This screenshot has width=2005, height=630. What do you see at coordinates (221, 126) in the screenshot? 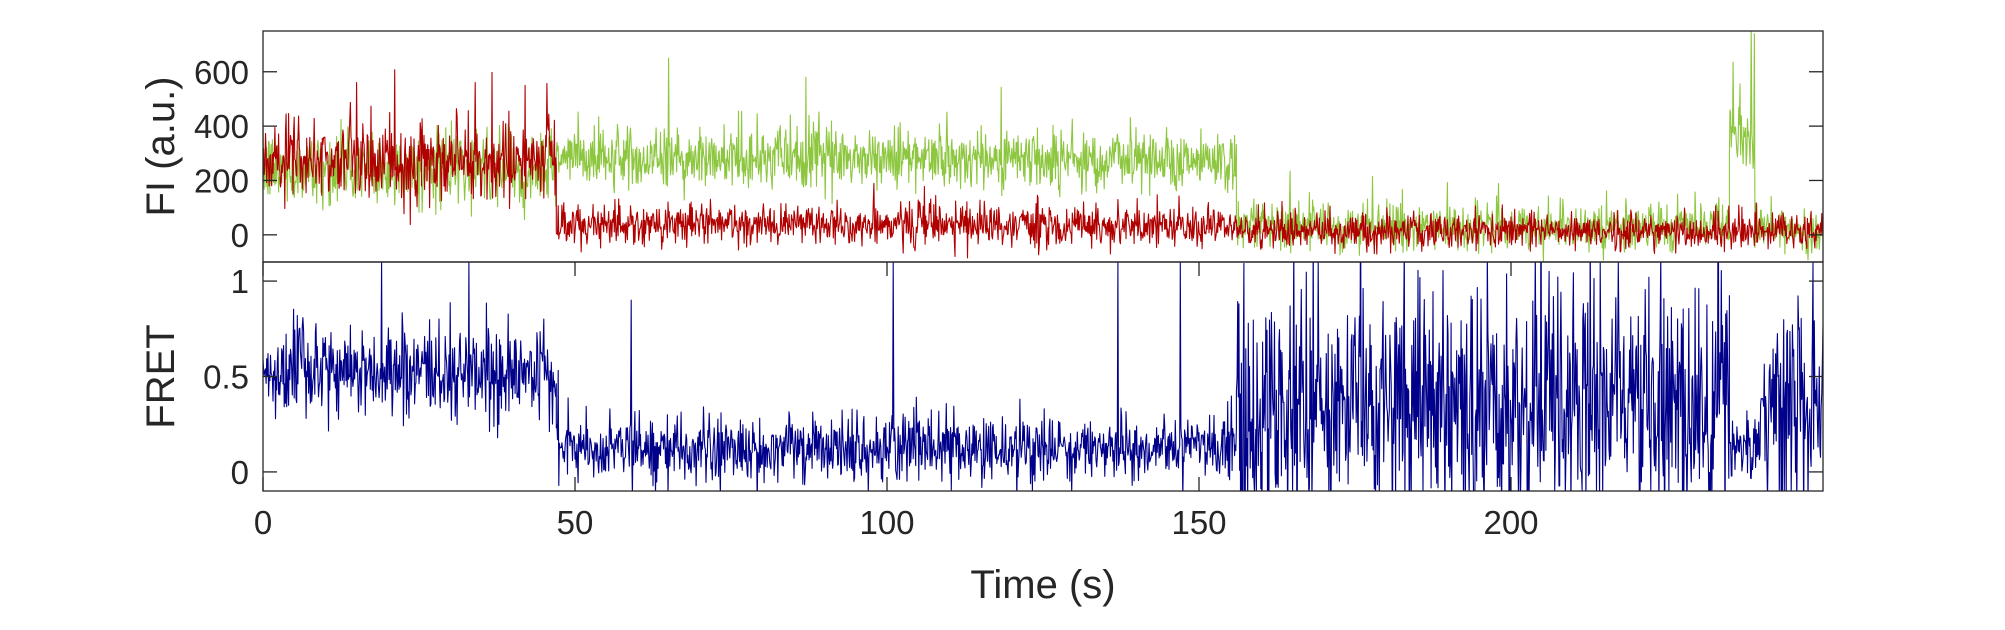
I see `fluorescence-y-tick-label: 400` at bounding box center [221, 126].